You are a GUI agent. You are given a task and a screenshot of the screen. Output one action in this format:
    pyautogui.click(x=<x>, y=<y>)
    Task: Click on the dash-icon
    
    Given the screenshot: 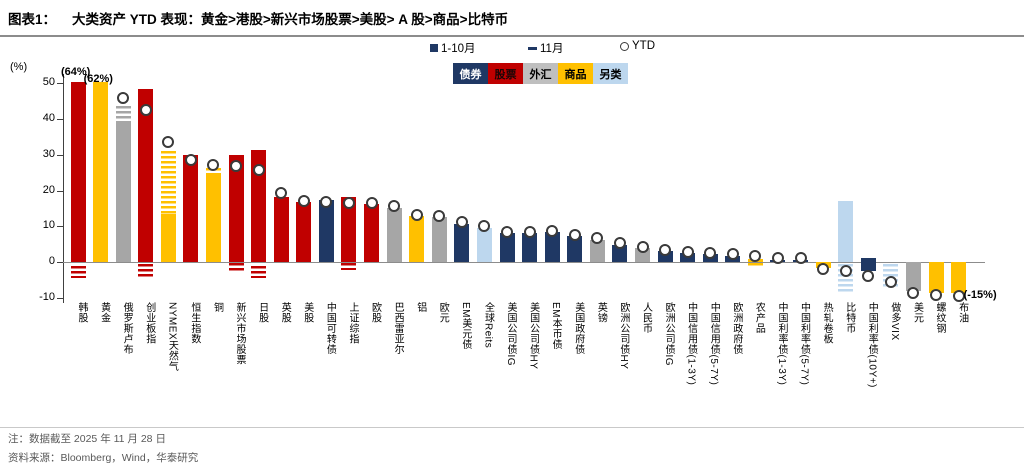 What is the action you would take?
    pyautogui.click(x=532, y=48)
    